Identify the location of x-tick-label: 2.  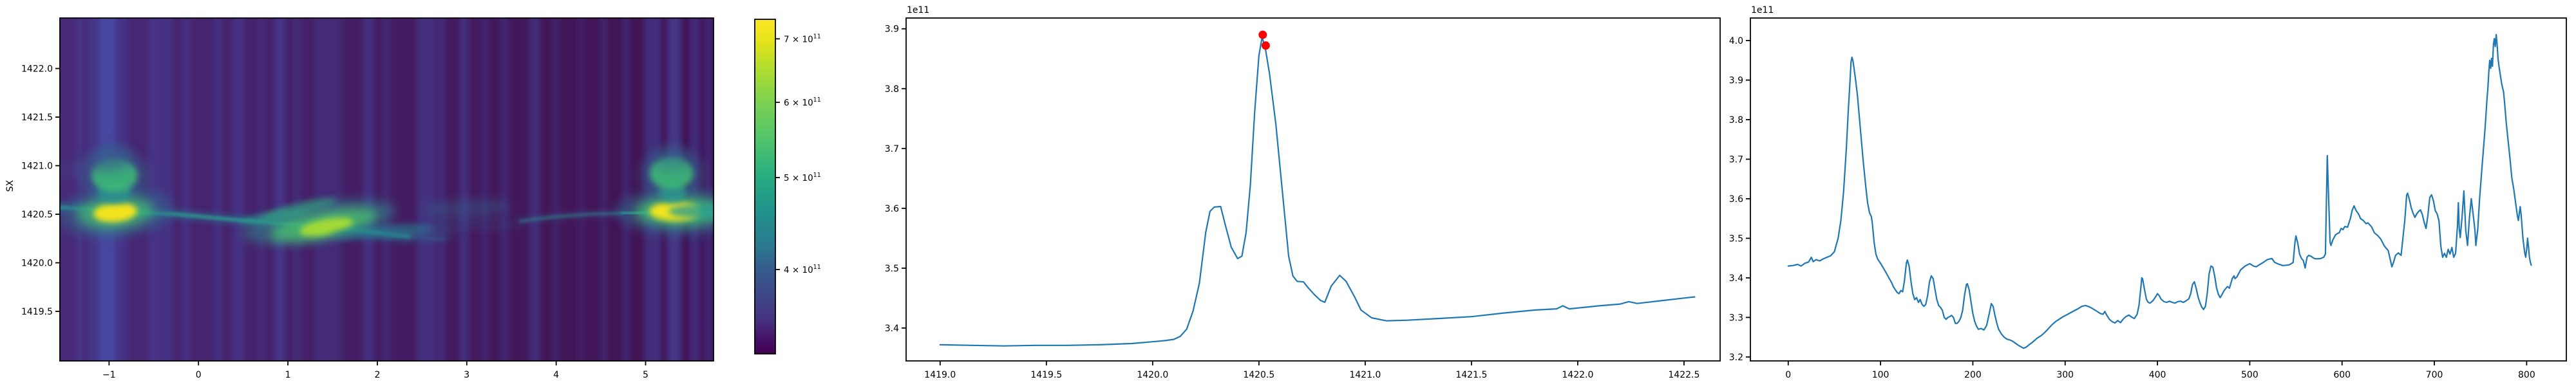
(377, 375).